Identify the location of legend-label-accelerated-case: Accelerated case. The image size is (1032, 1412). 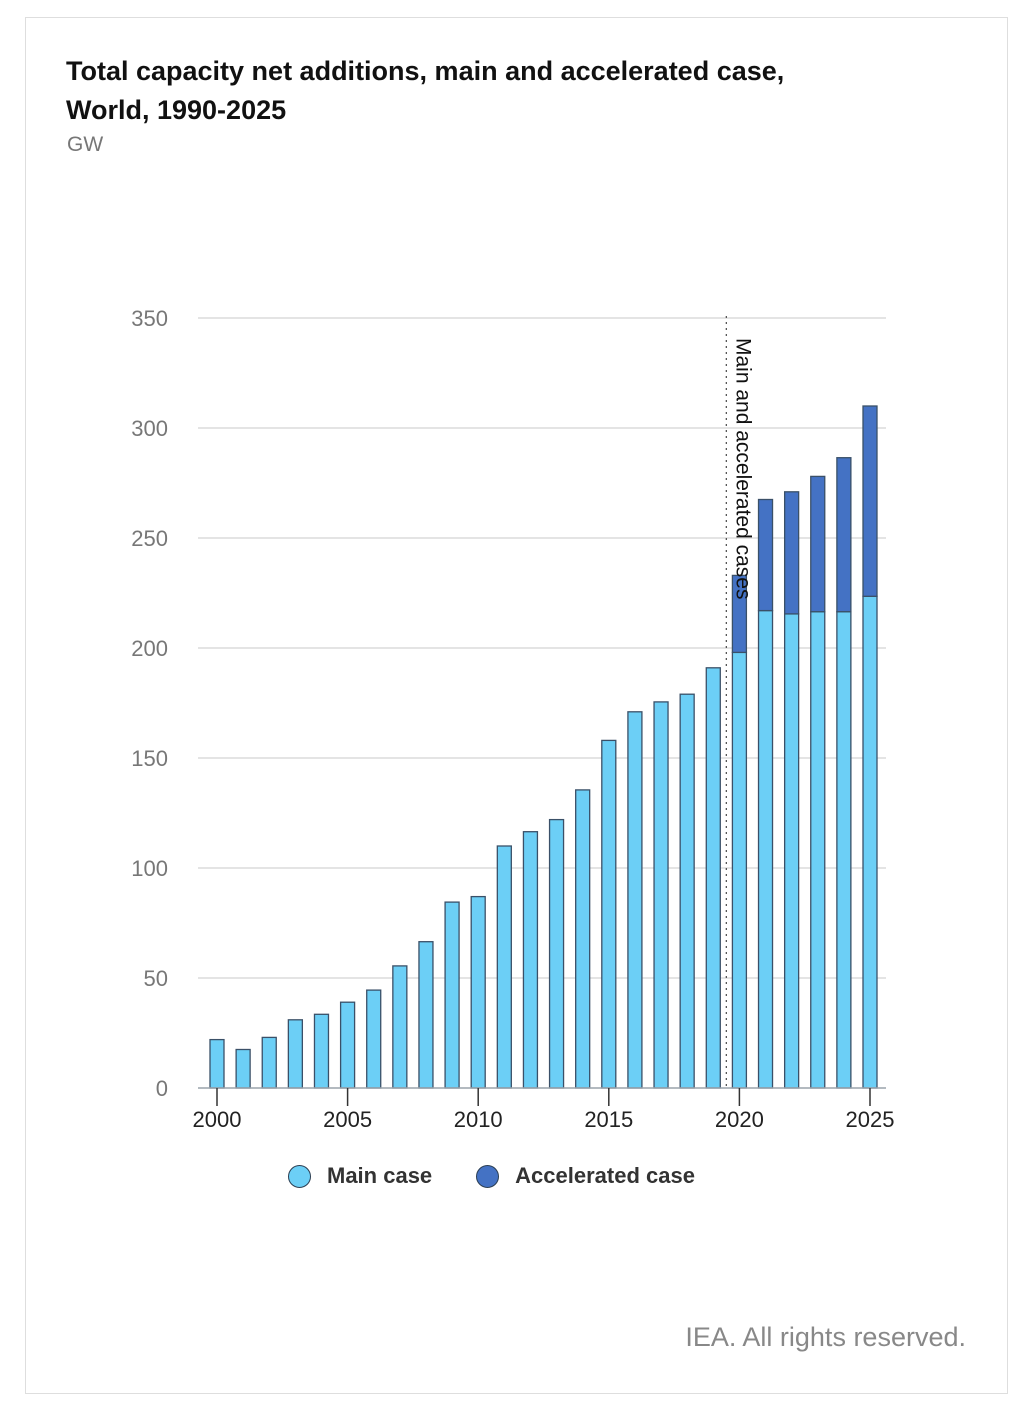
(605, 1175).